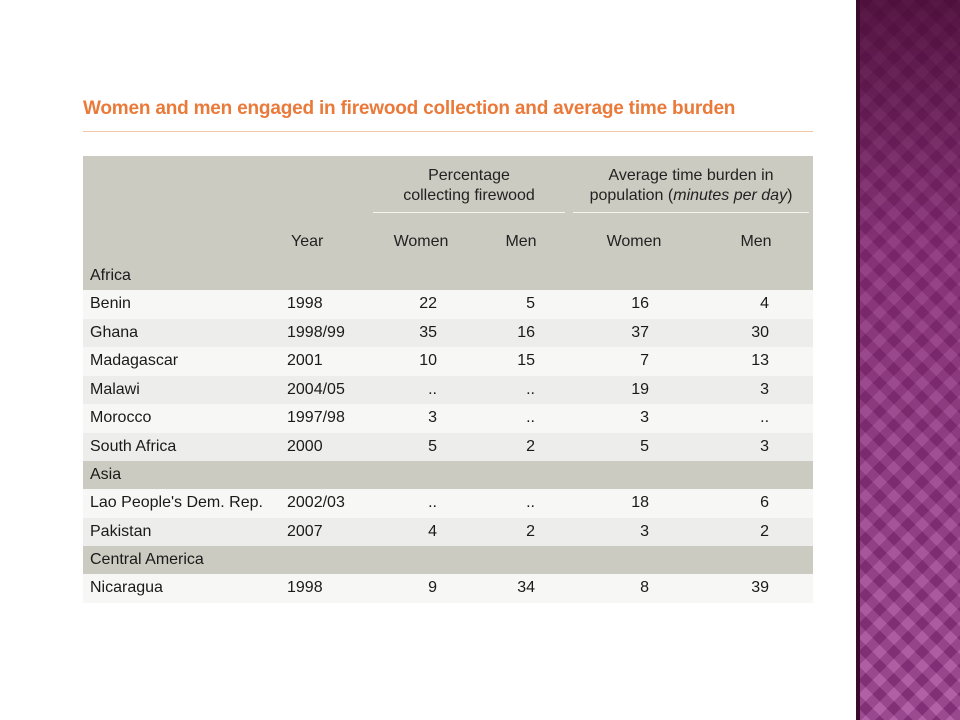 This screenshot has height=720, width=960. I want to click on cell-pct-men: 16, so click(521, 332).